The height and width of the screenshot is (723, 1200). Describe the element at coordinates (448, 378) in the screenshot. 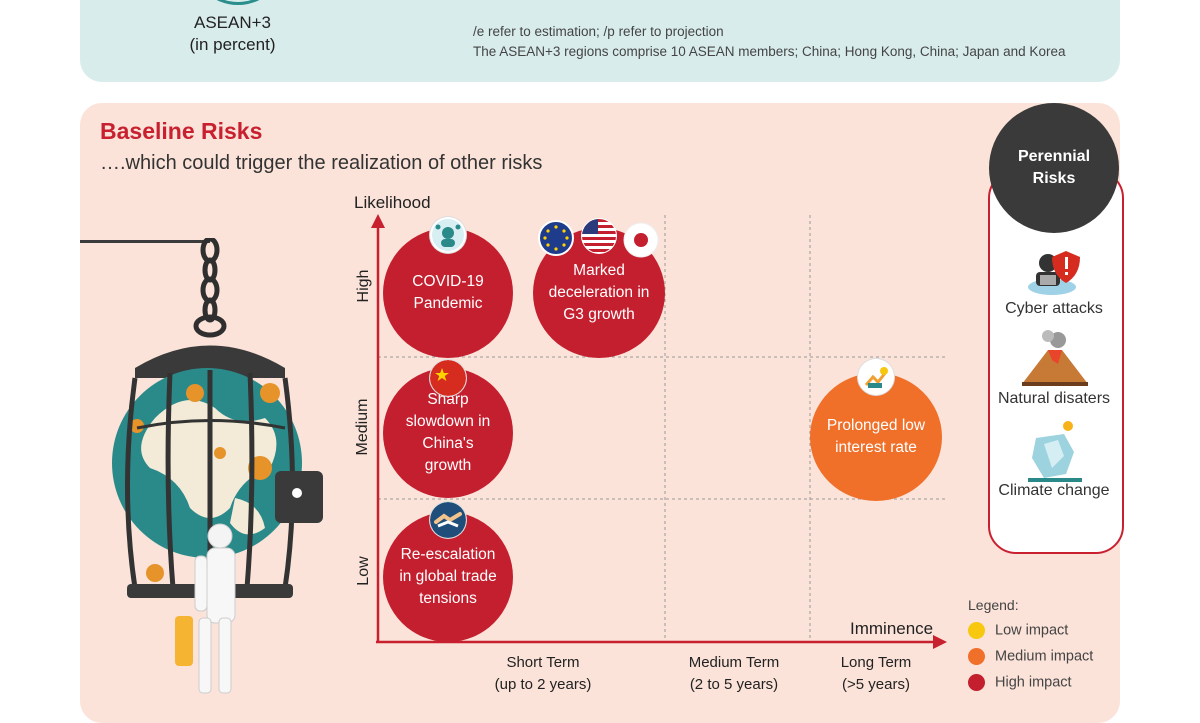

I see `china-flag-icon` at that location.